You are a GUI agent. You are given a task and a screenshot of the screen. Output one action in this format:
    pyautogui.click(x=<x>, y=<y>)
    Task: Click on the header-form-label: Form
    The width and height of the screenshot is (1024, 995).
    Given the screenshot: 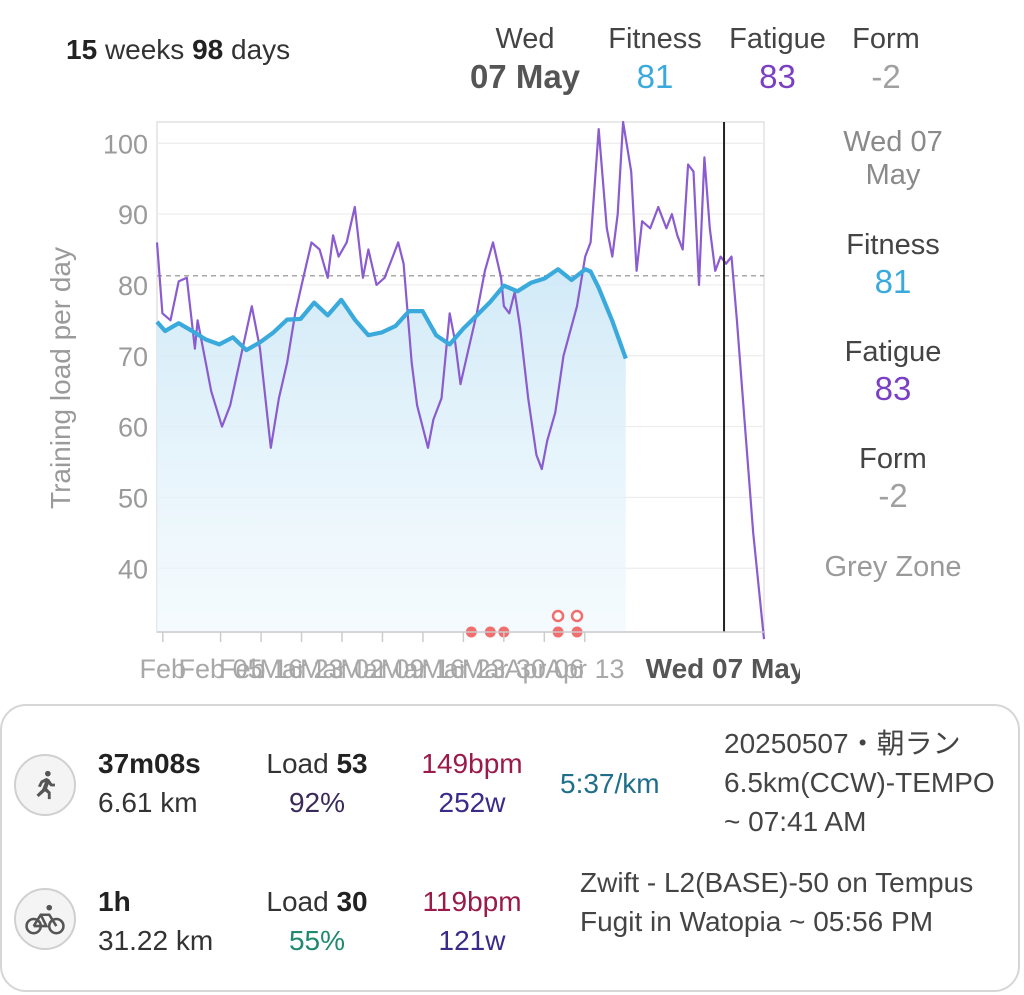 What is the action you would take?
    pyautogui.click(x=886, y=39)
    